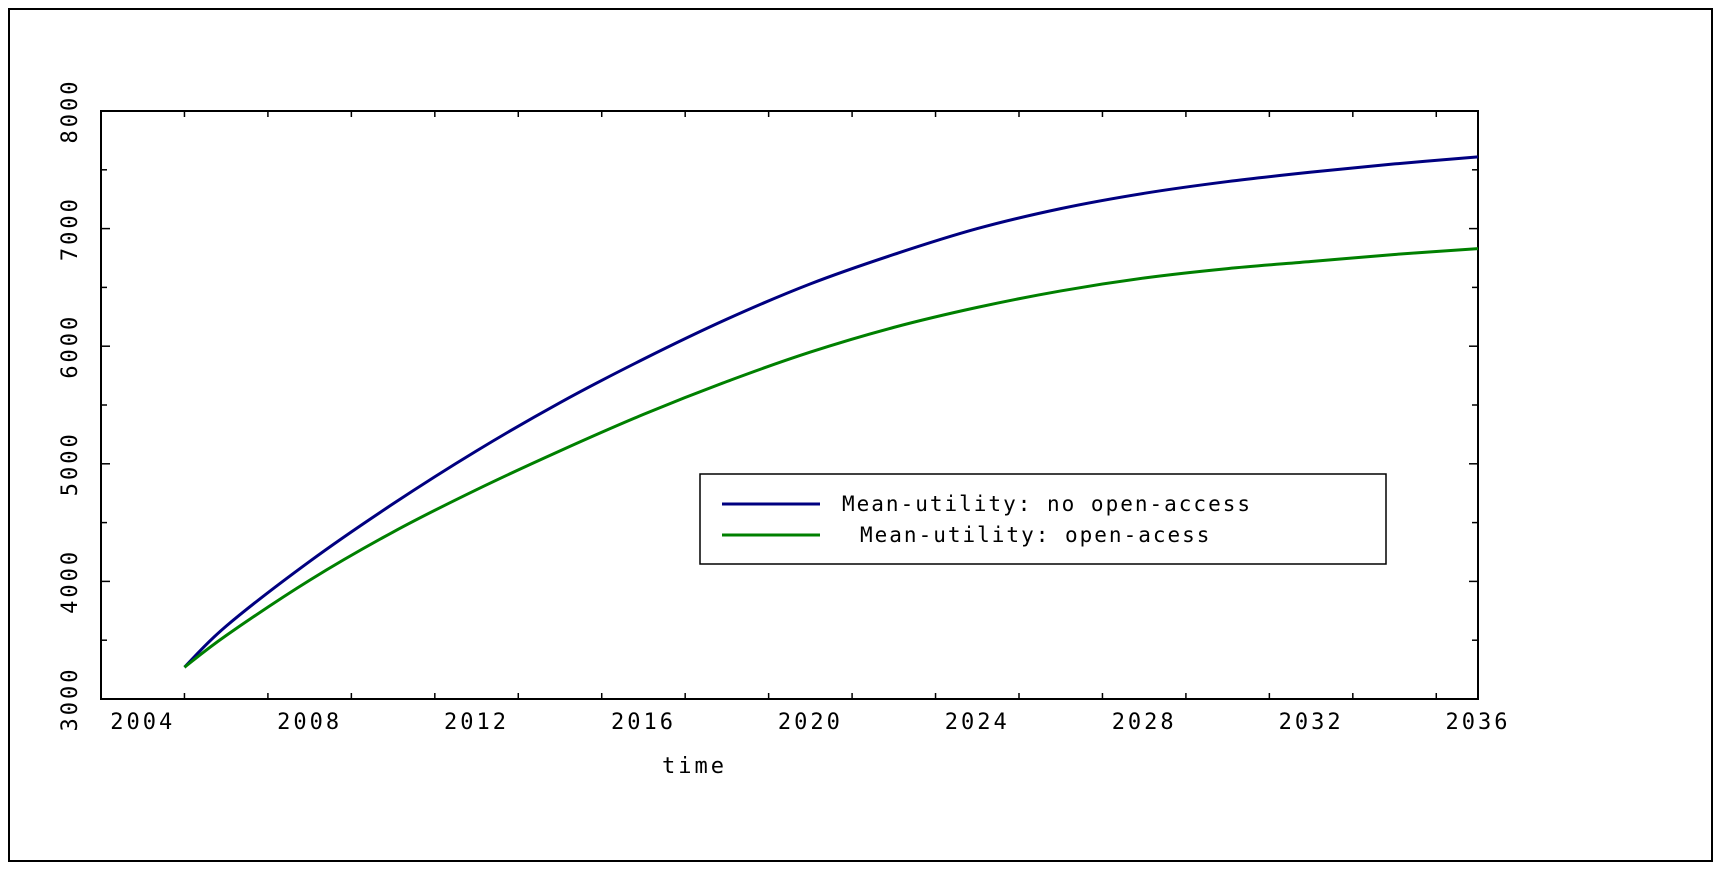  I want to click on legend-box, so click(1043, 519).